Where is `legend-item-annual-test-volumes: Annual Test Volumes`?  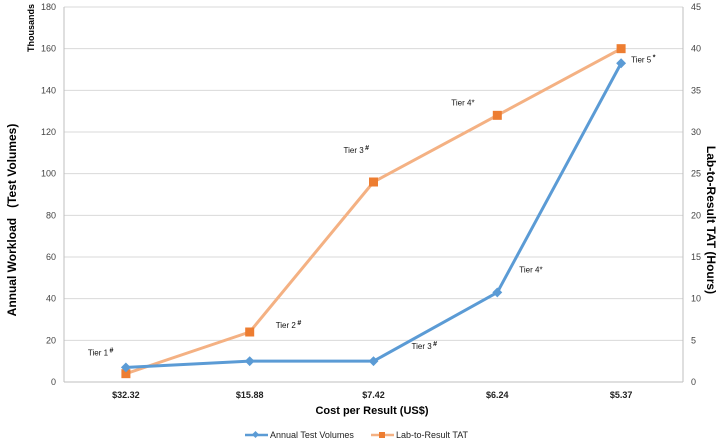
legend-item-annual-test-volumes: Annual Test Volumes is located at coordinates (299, 435).